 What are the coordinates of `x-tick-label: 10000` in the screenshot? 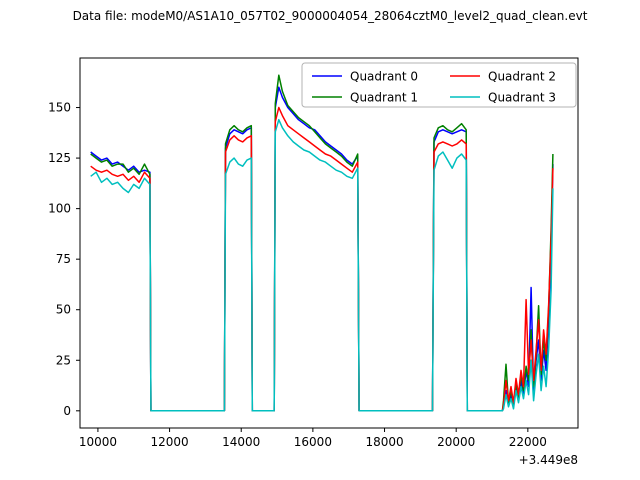 It's located at (98, 442).